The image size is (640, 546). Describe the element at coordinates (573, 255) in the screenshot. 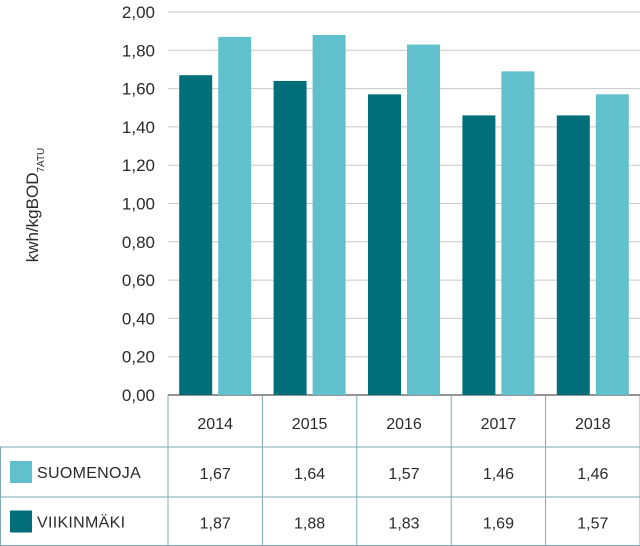

I see `bar-viikinmaki-2018` at that location.